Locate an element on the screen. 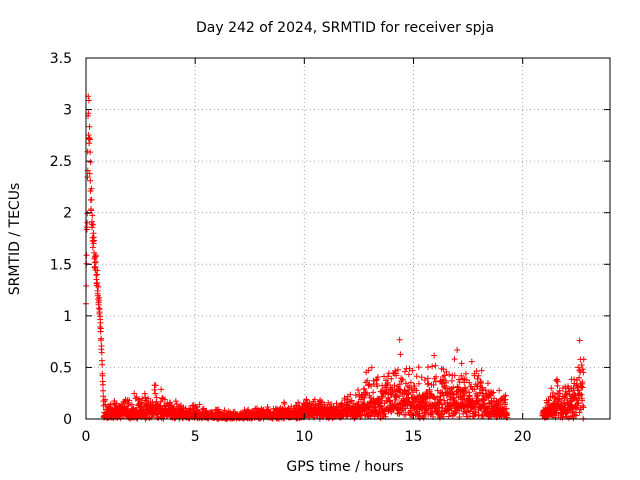 This screenshot has width=640, height=480. y-tick-label: 1.5 is located at coordinates (61, 265).